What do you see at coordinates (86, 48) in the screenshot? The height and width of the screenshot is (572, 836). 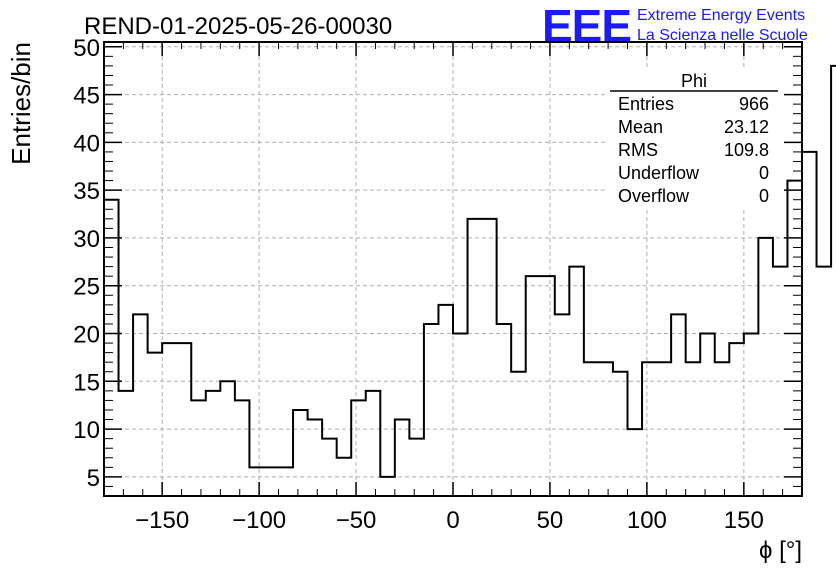 I see `y-tick-label: 50` at bounding box center [86, 48].